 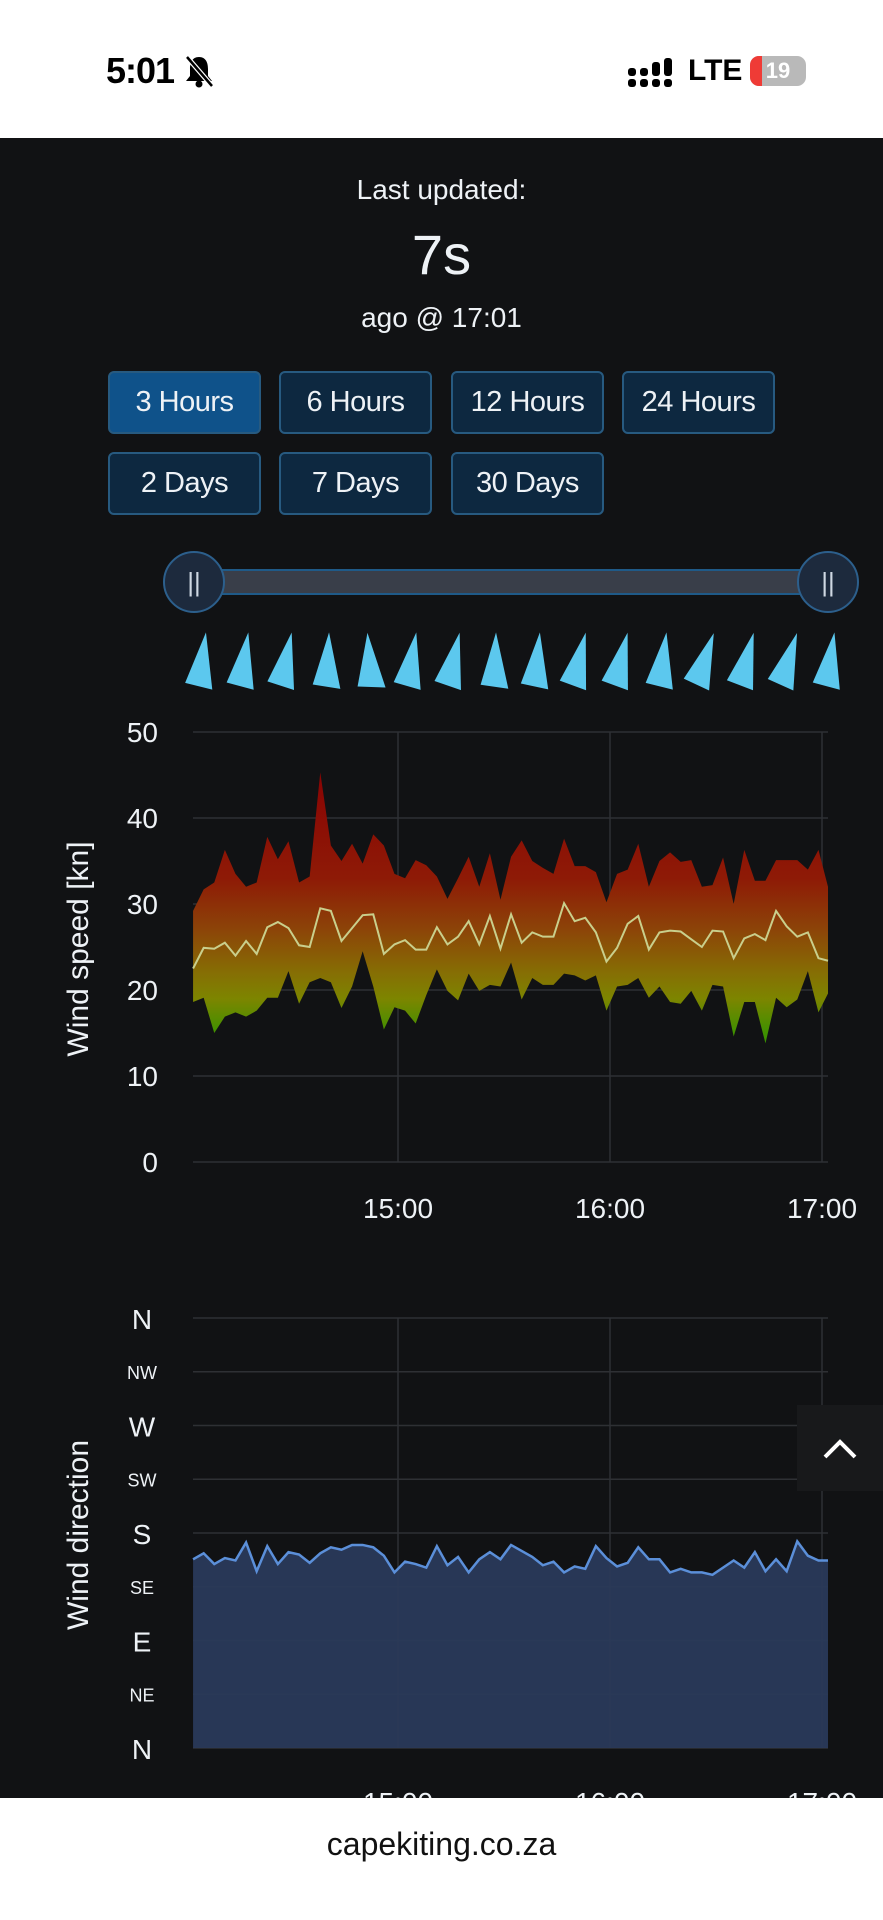 I want to click on range-7-days-button: 7 Days, so click(x=355, y=483).